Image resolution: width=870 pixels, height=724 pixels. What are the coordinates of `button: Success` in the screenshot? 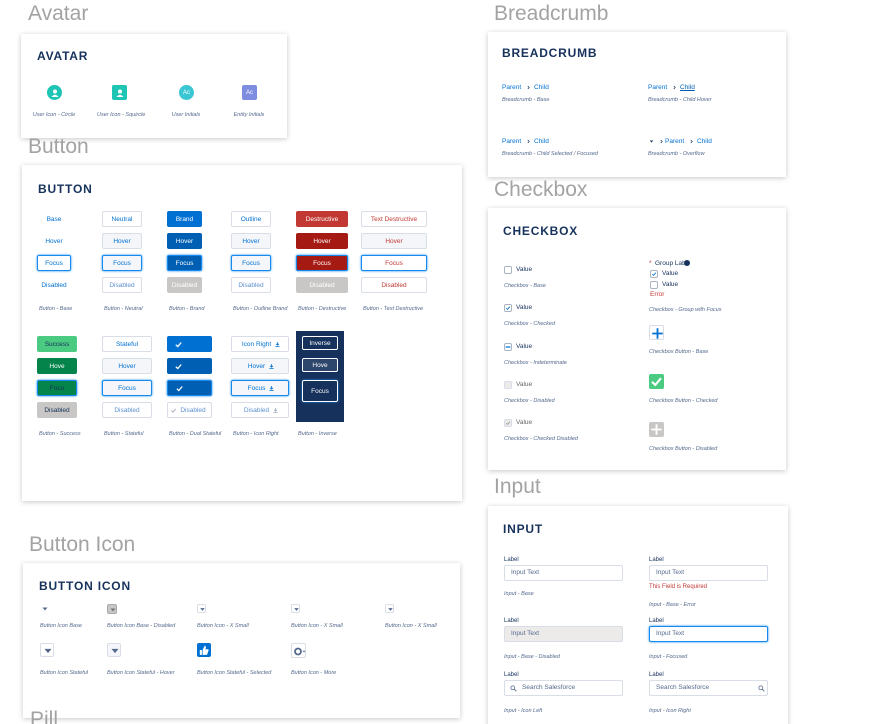 It's located at (57, 344).